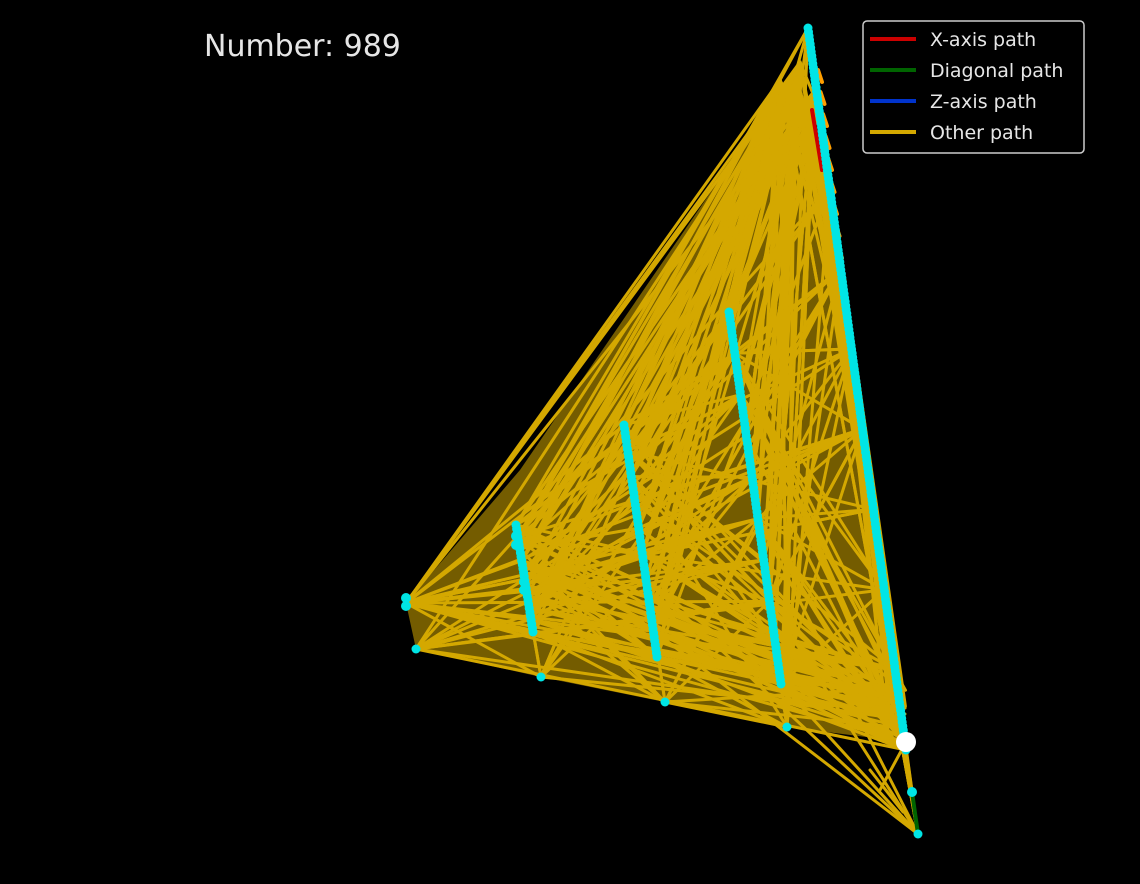 This screenshot has height=884, width=1140. I want to click on legend-frame, so click(973, 87).